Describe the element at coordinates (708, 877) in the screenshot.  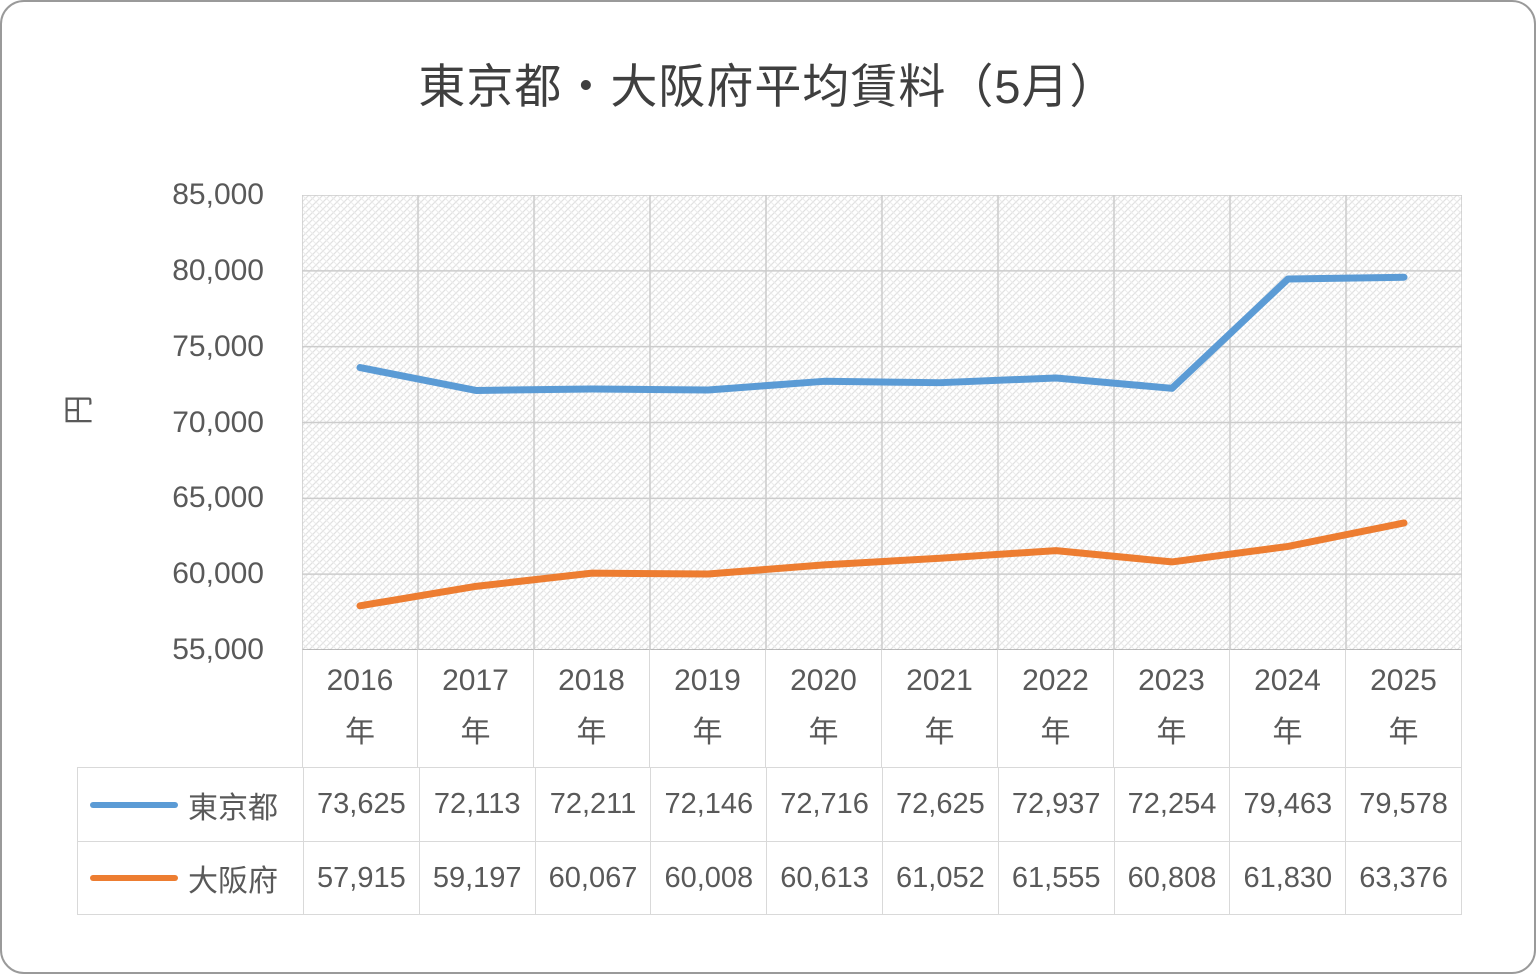
I see `table-value: 60,008` at that location.